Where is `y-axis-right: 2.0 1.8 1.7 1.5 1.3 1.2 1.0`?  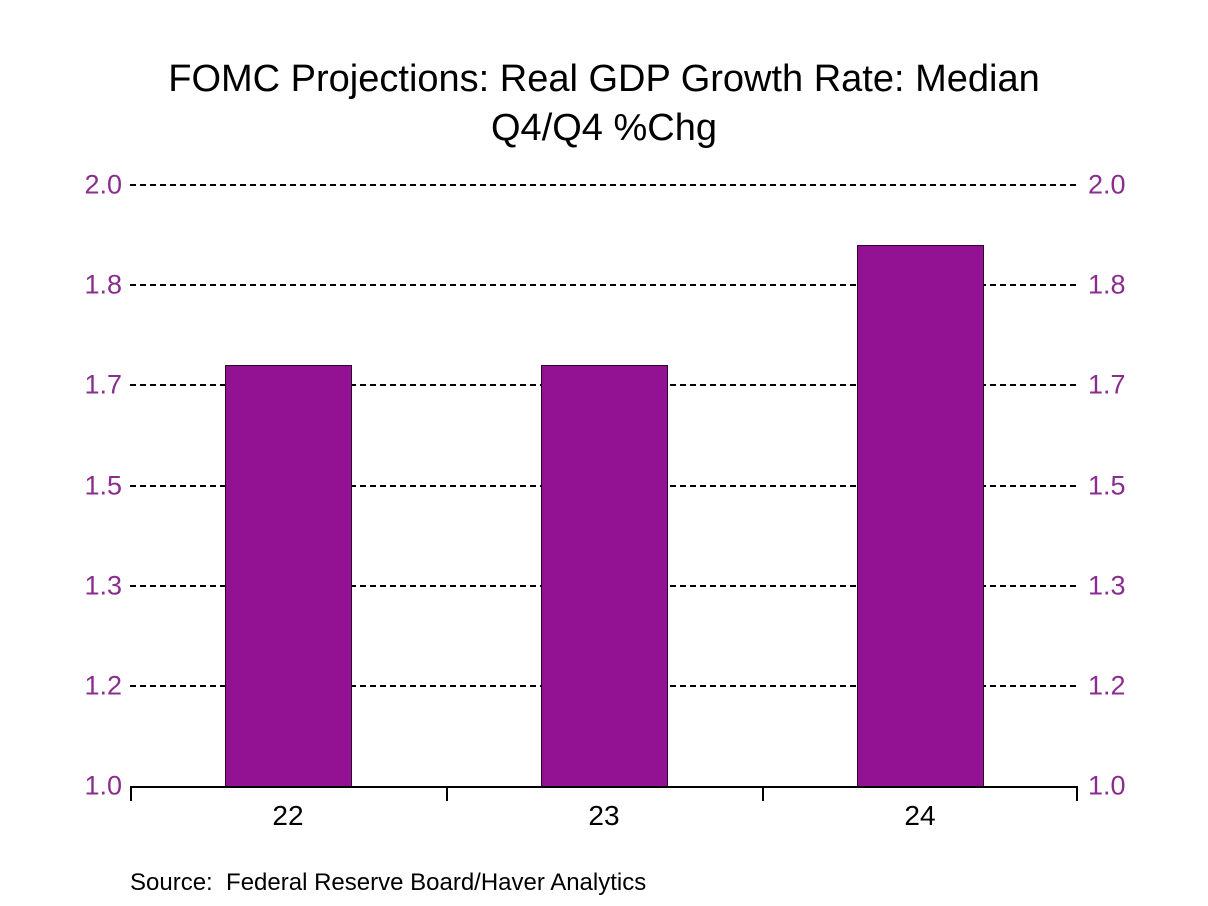
y-axis-right: 2.0 1.8 1.7 1.5 1.3 1.2 1.0 is located at coordinates (1147, 485).